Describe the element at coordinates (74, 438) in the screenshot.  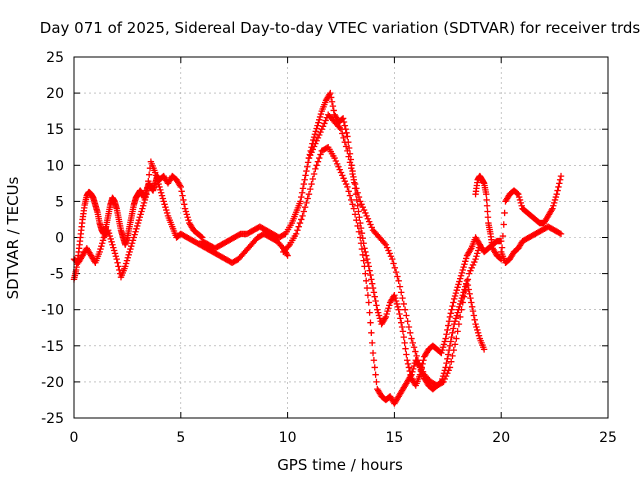
I see `x-tick-label: 0` at that location.